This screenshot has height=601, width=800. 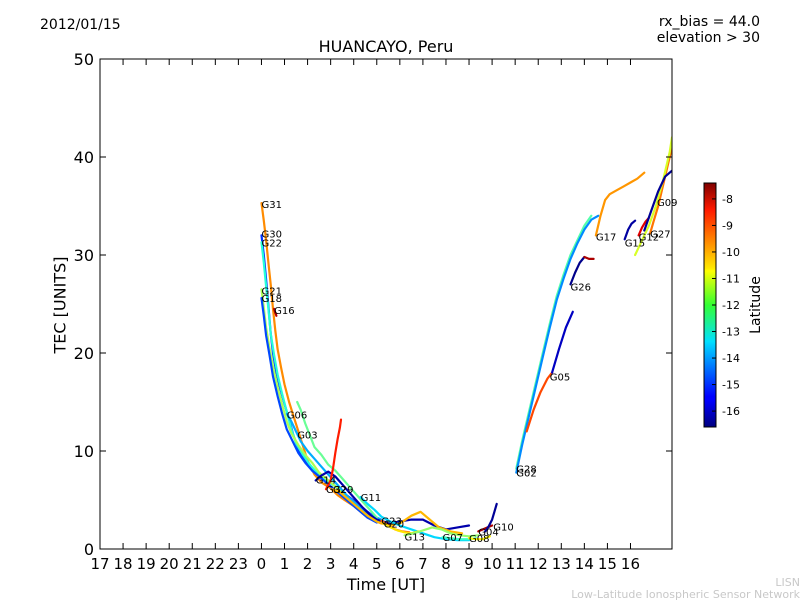 I want to click on footer-network-abbrev: LISN, so click(x=787, y=582).